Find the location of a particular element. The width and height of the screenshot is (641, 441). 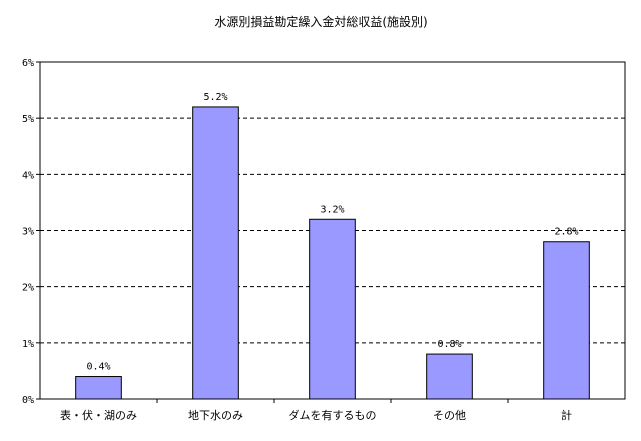

y-tick-label: 3% is located at coordinates (28, 232).